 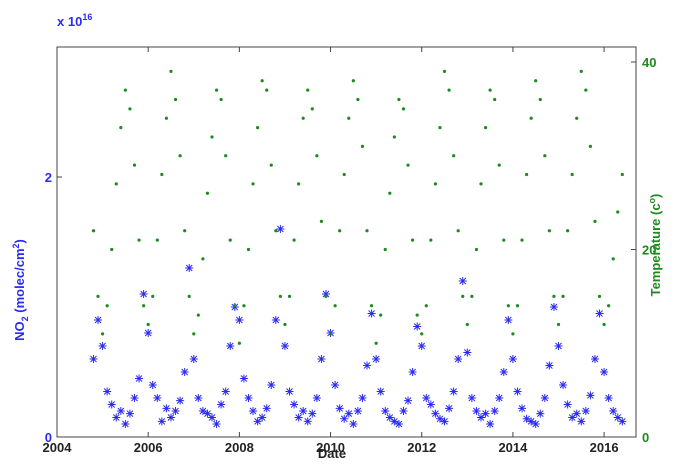 What do you see at coordinates (239, 447) in the screenshot?
I see `x-tick-label: 2008` at bounding box center [239, 447].